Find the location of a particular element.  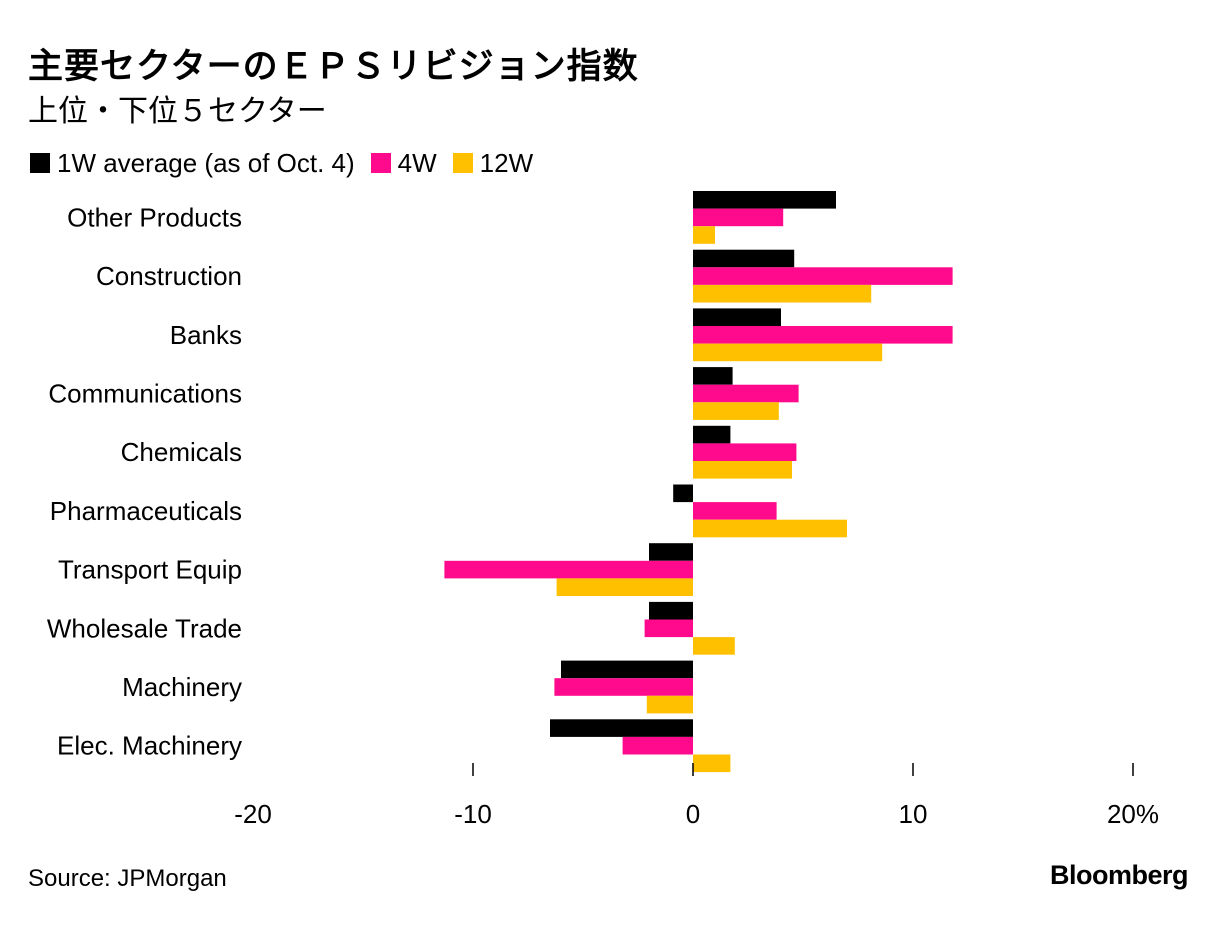

bar-transport-equip-1w is located at coordinates (671, 552).